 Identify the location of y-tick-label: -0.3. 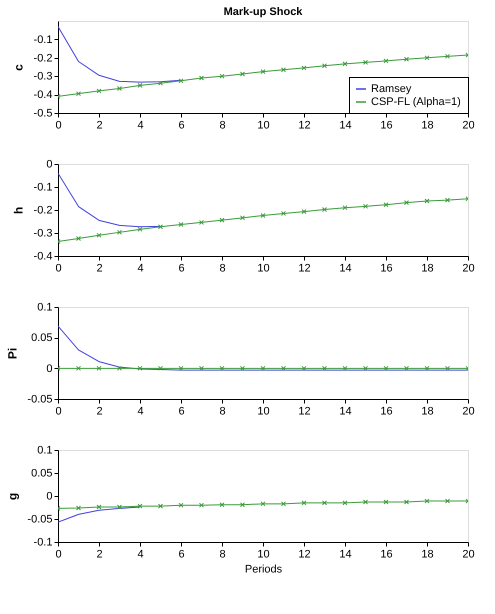
(43, 234).